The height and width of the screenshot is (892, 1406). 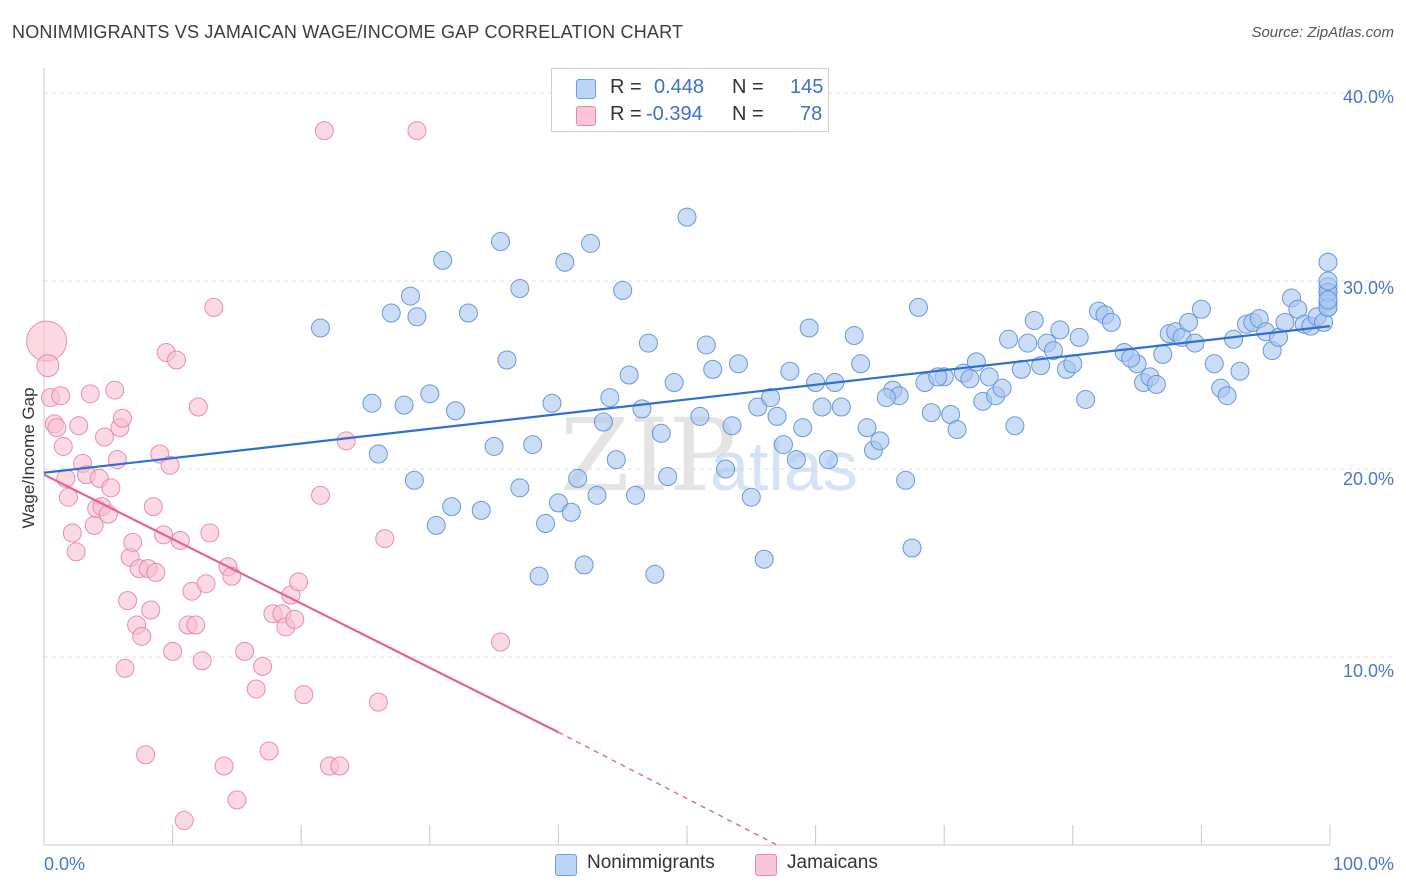 What do you see at coordinates (807, 87) in the screenshot?
I see `legend-n-value: 145` at bounding box center [807, 87].